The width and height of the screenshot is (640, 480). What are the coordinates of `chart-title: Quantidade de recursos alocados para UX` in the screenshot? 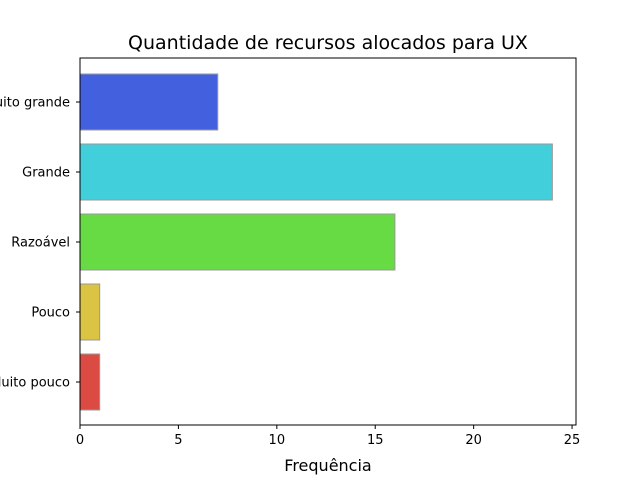 It's located at (328, 43).